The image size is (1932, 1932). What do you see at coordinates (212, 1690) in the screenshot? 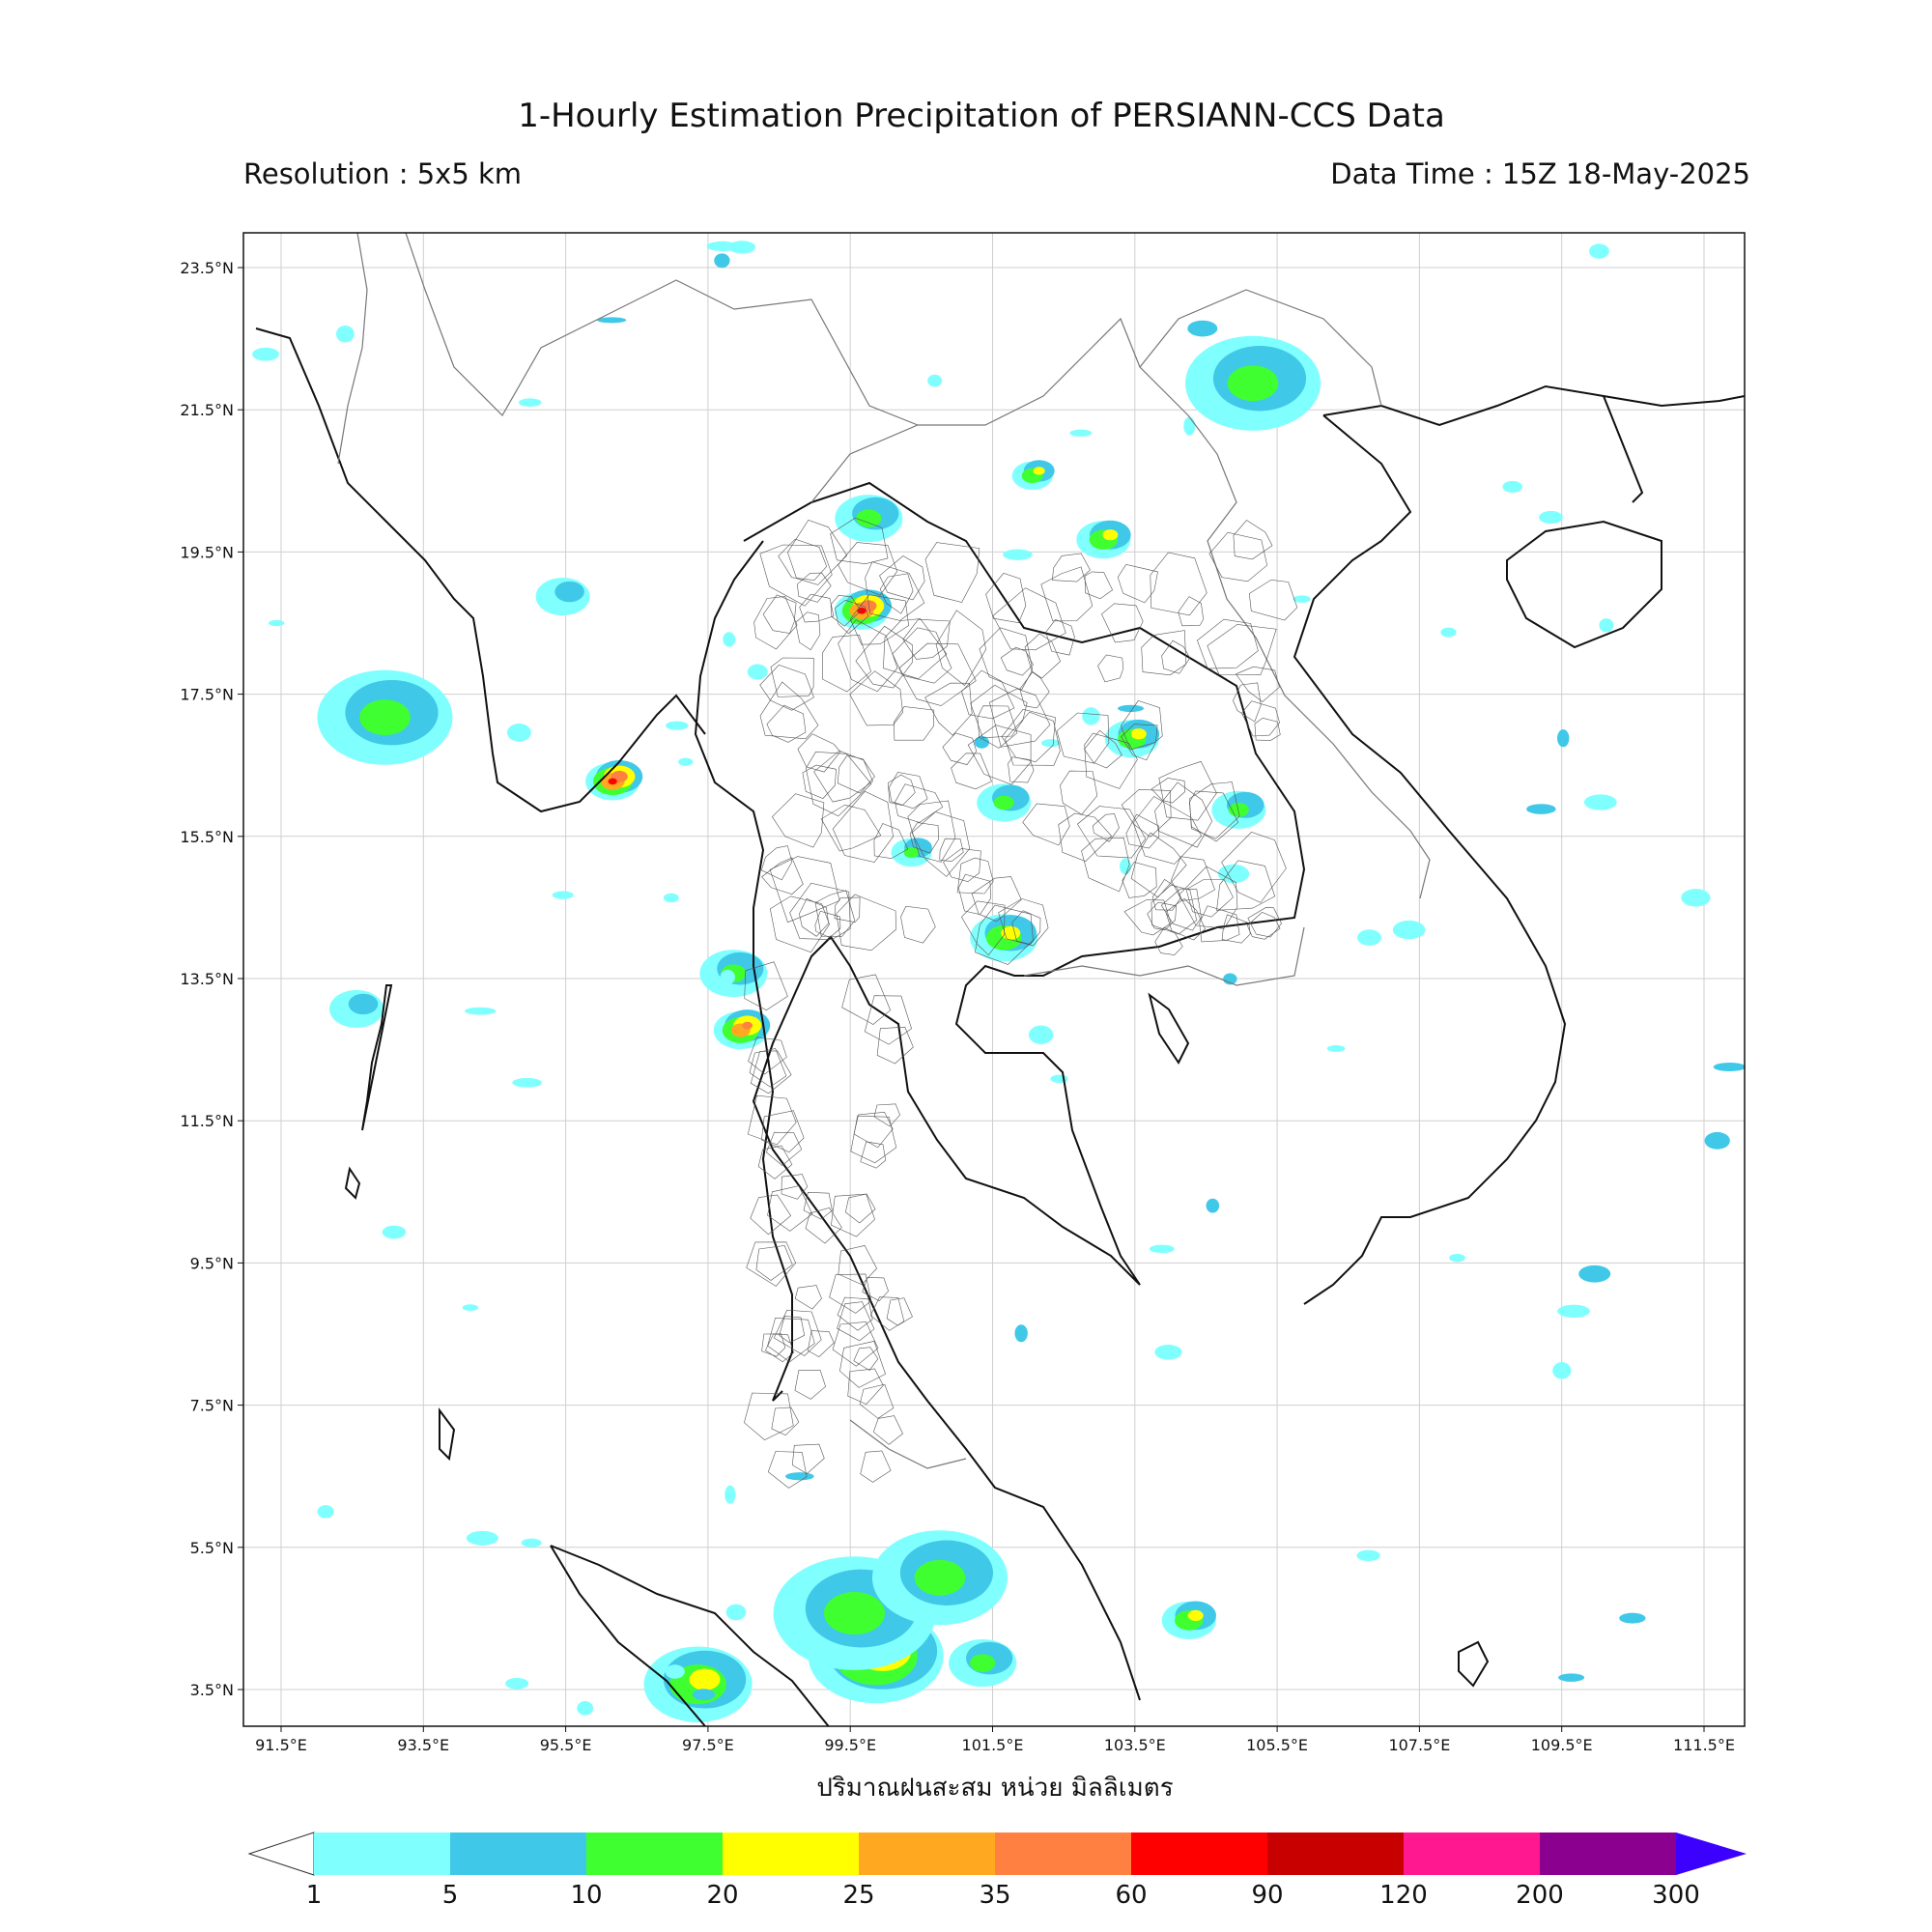
I see `lat-label: 3.5°N` at bounding box center [212, 1690].